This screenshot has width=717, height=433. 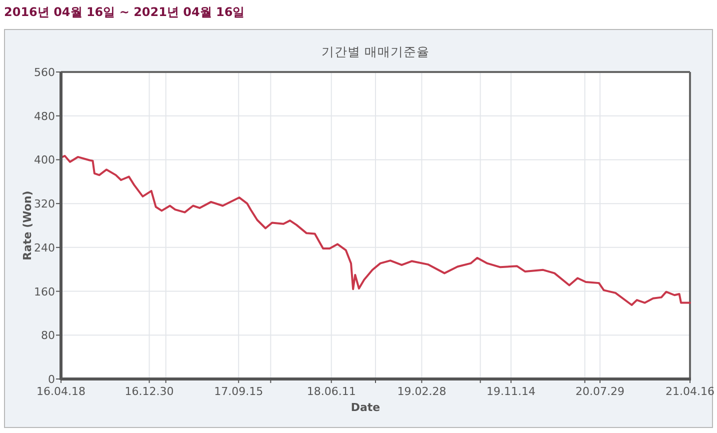 I want to click on x-tick-label: 20.07.29, so click(x=600, y=391).